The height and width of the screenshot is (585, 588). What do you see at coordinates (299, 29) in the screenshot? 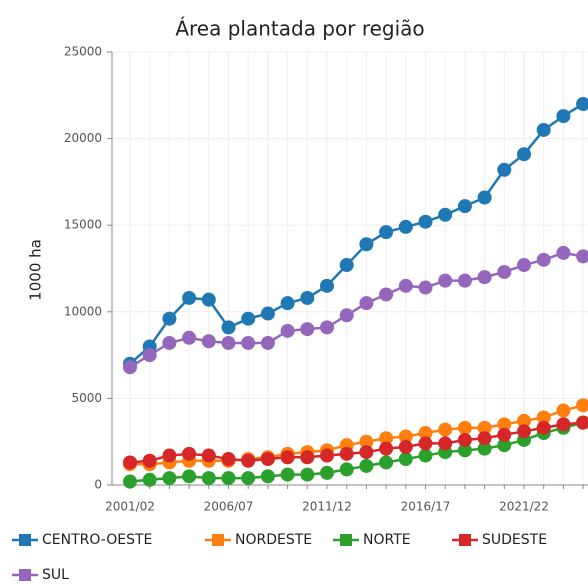
I see `chart-title: Área plantada por região` at bounding box center [299, 29].